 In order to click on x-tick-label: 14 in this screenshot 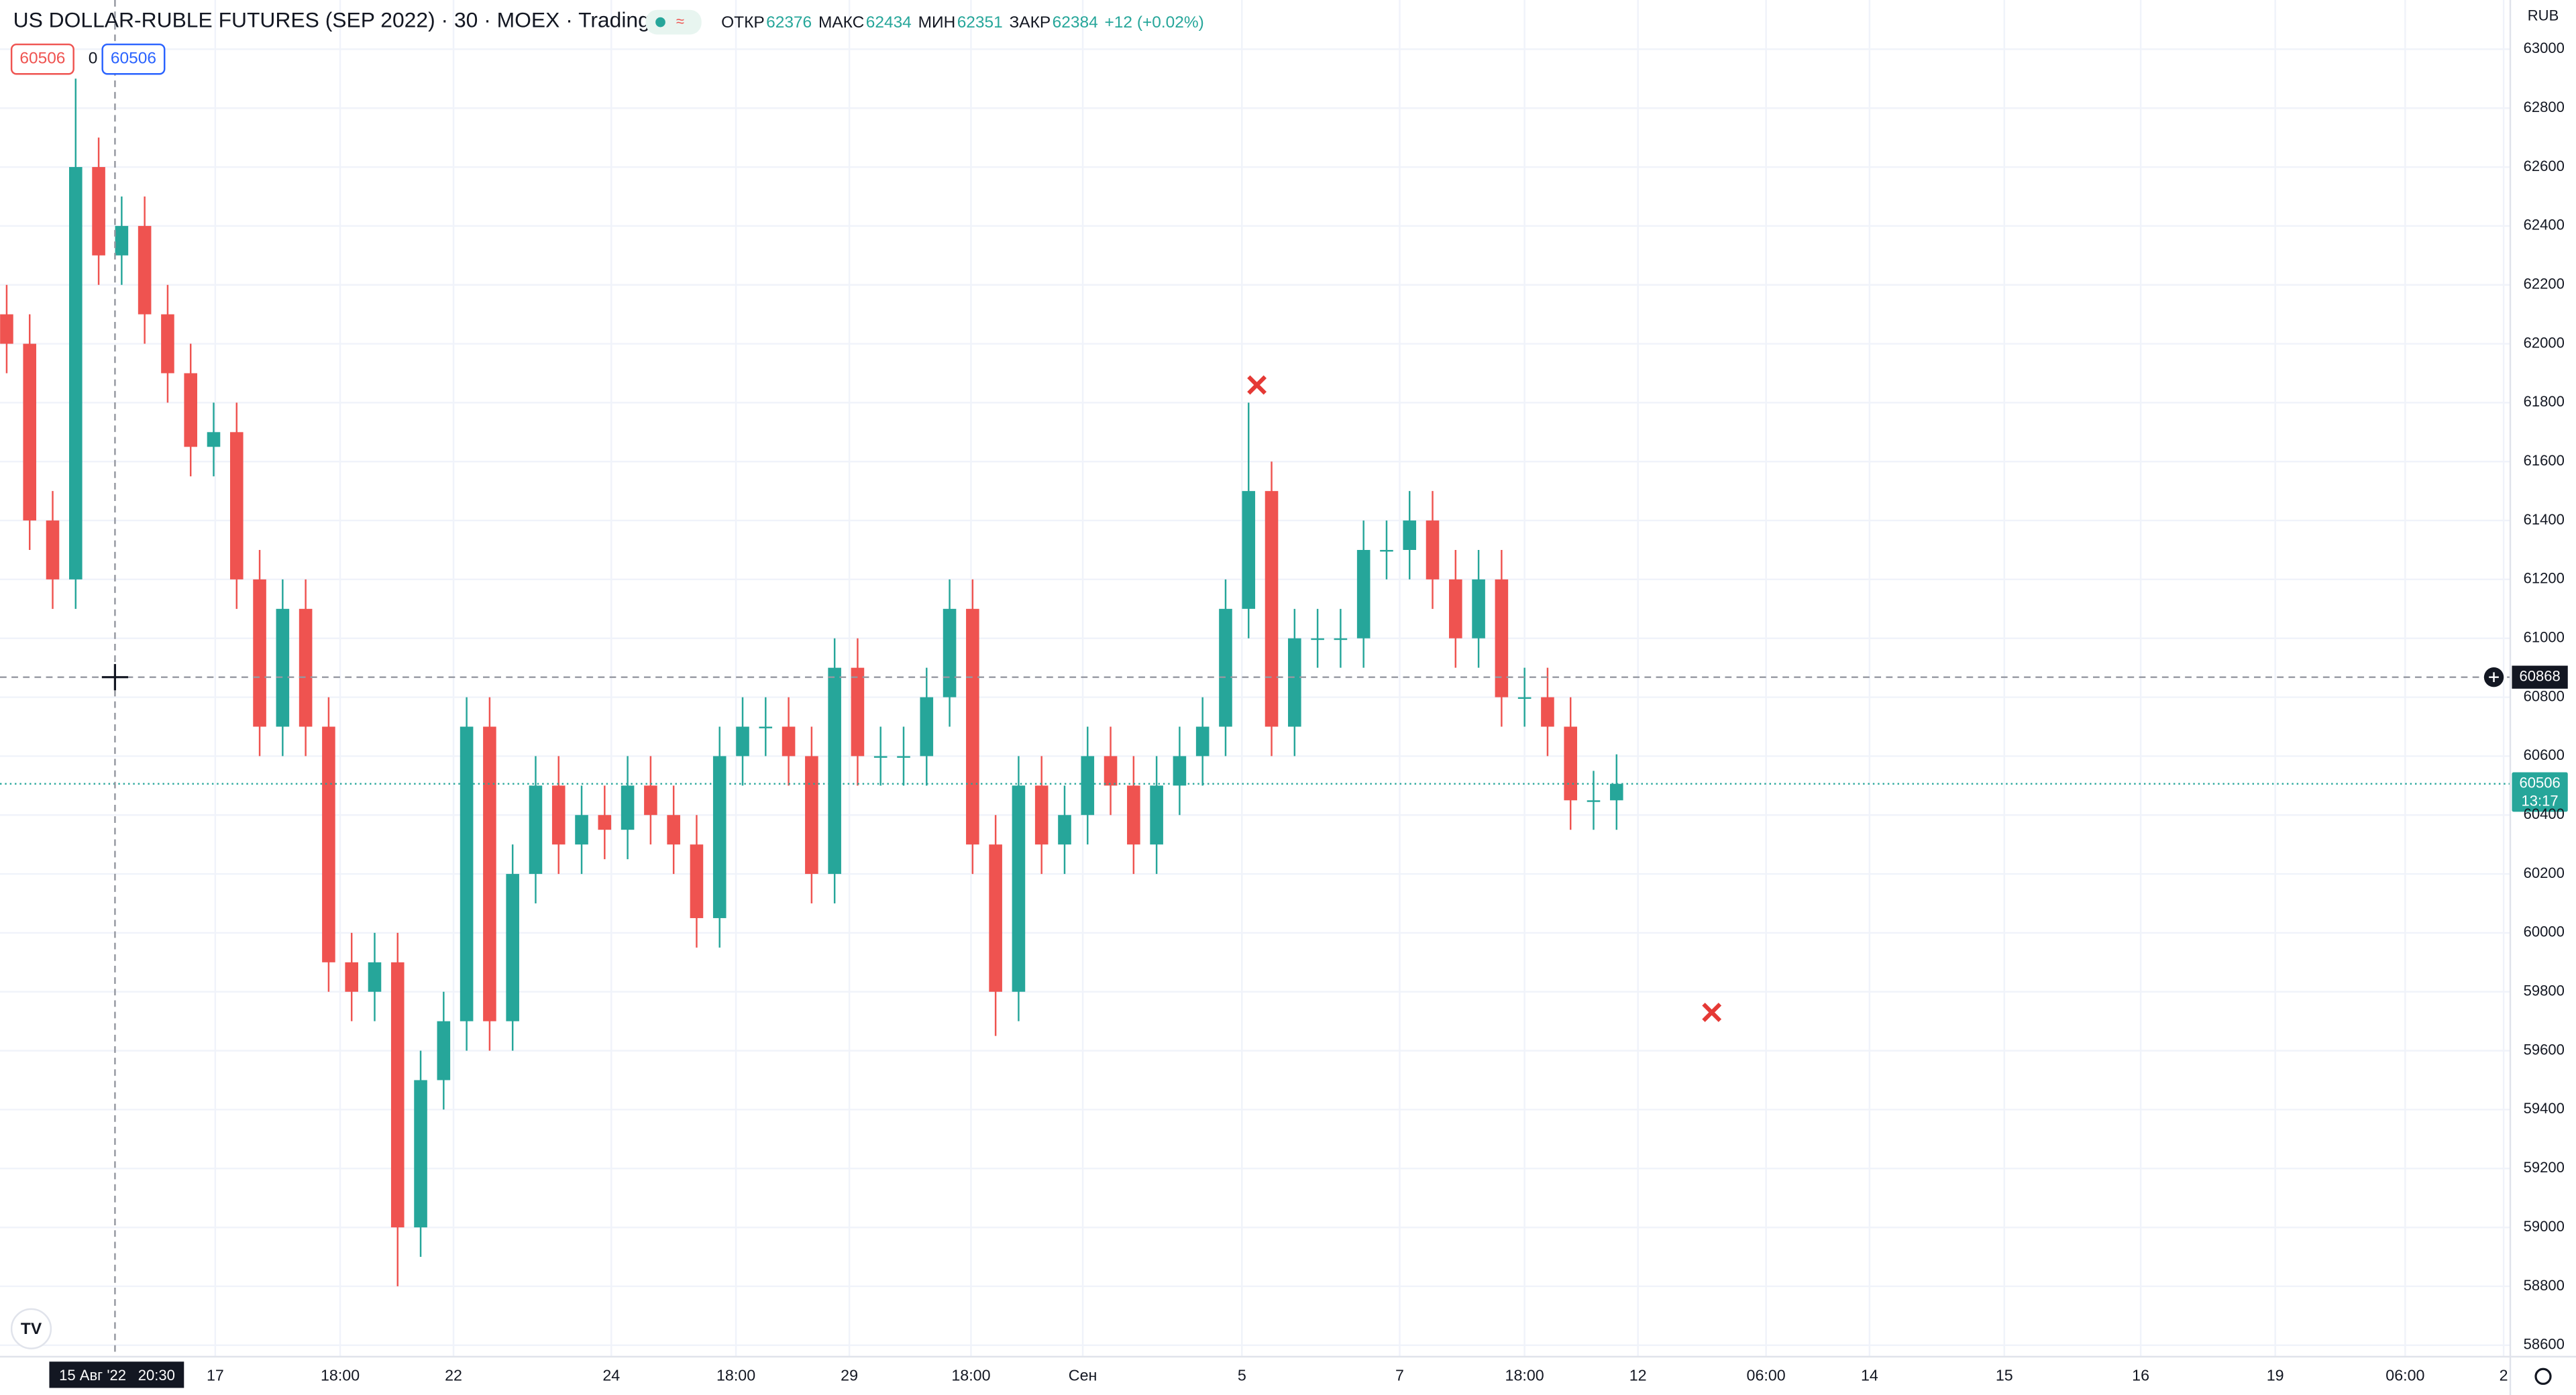, I will do `click(1869, 1375)`.